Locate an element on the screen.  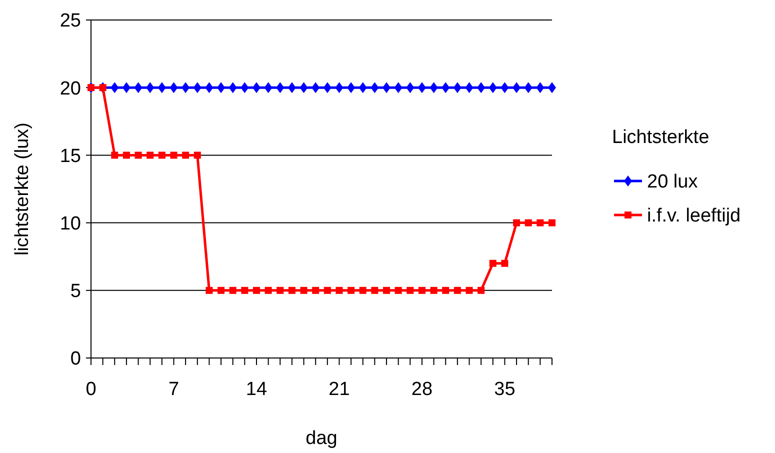
legend-label: 20 lux is located at coordinates (672, 182).